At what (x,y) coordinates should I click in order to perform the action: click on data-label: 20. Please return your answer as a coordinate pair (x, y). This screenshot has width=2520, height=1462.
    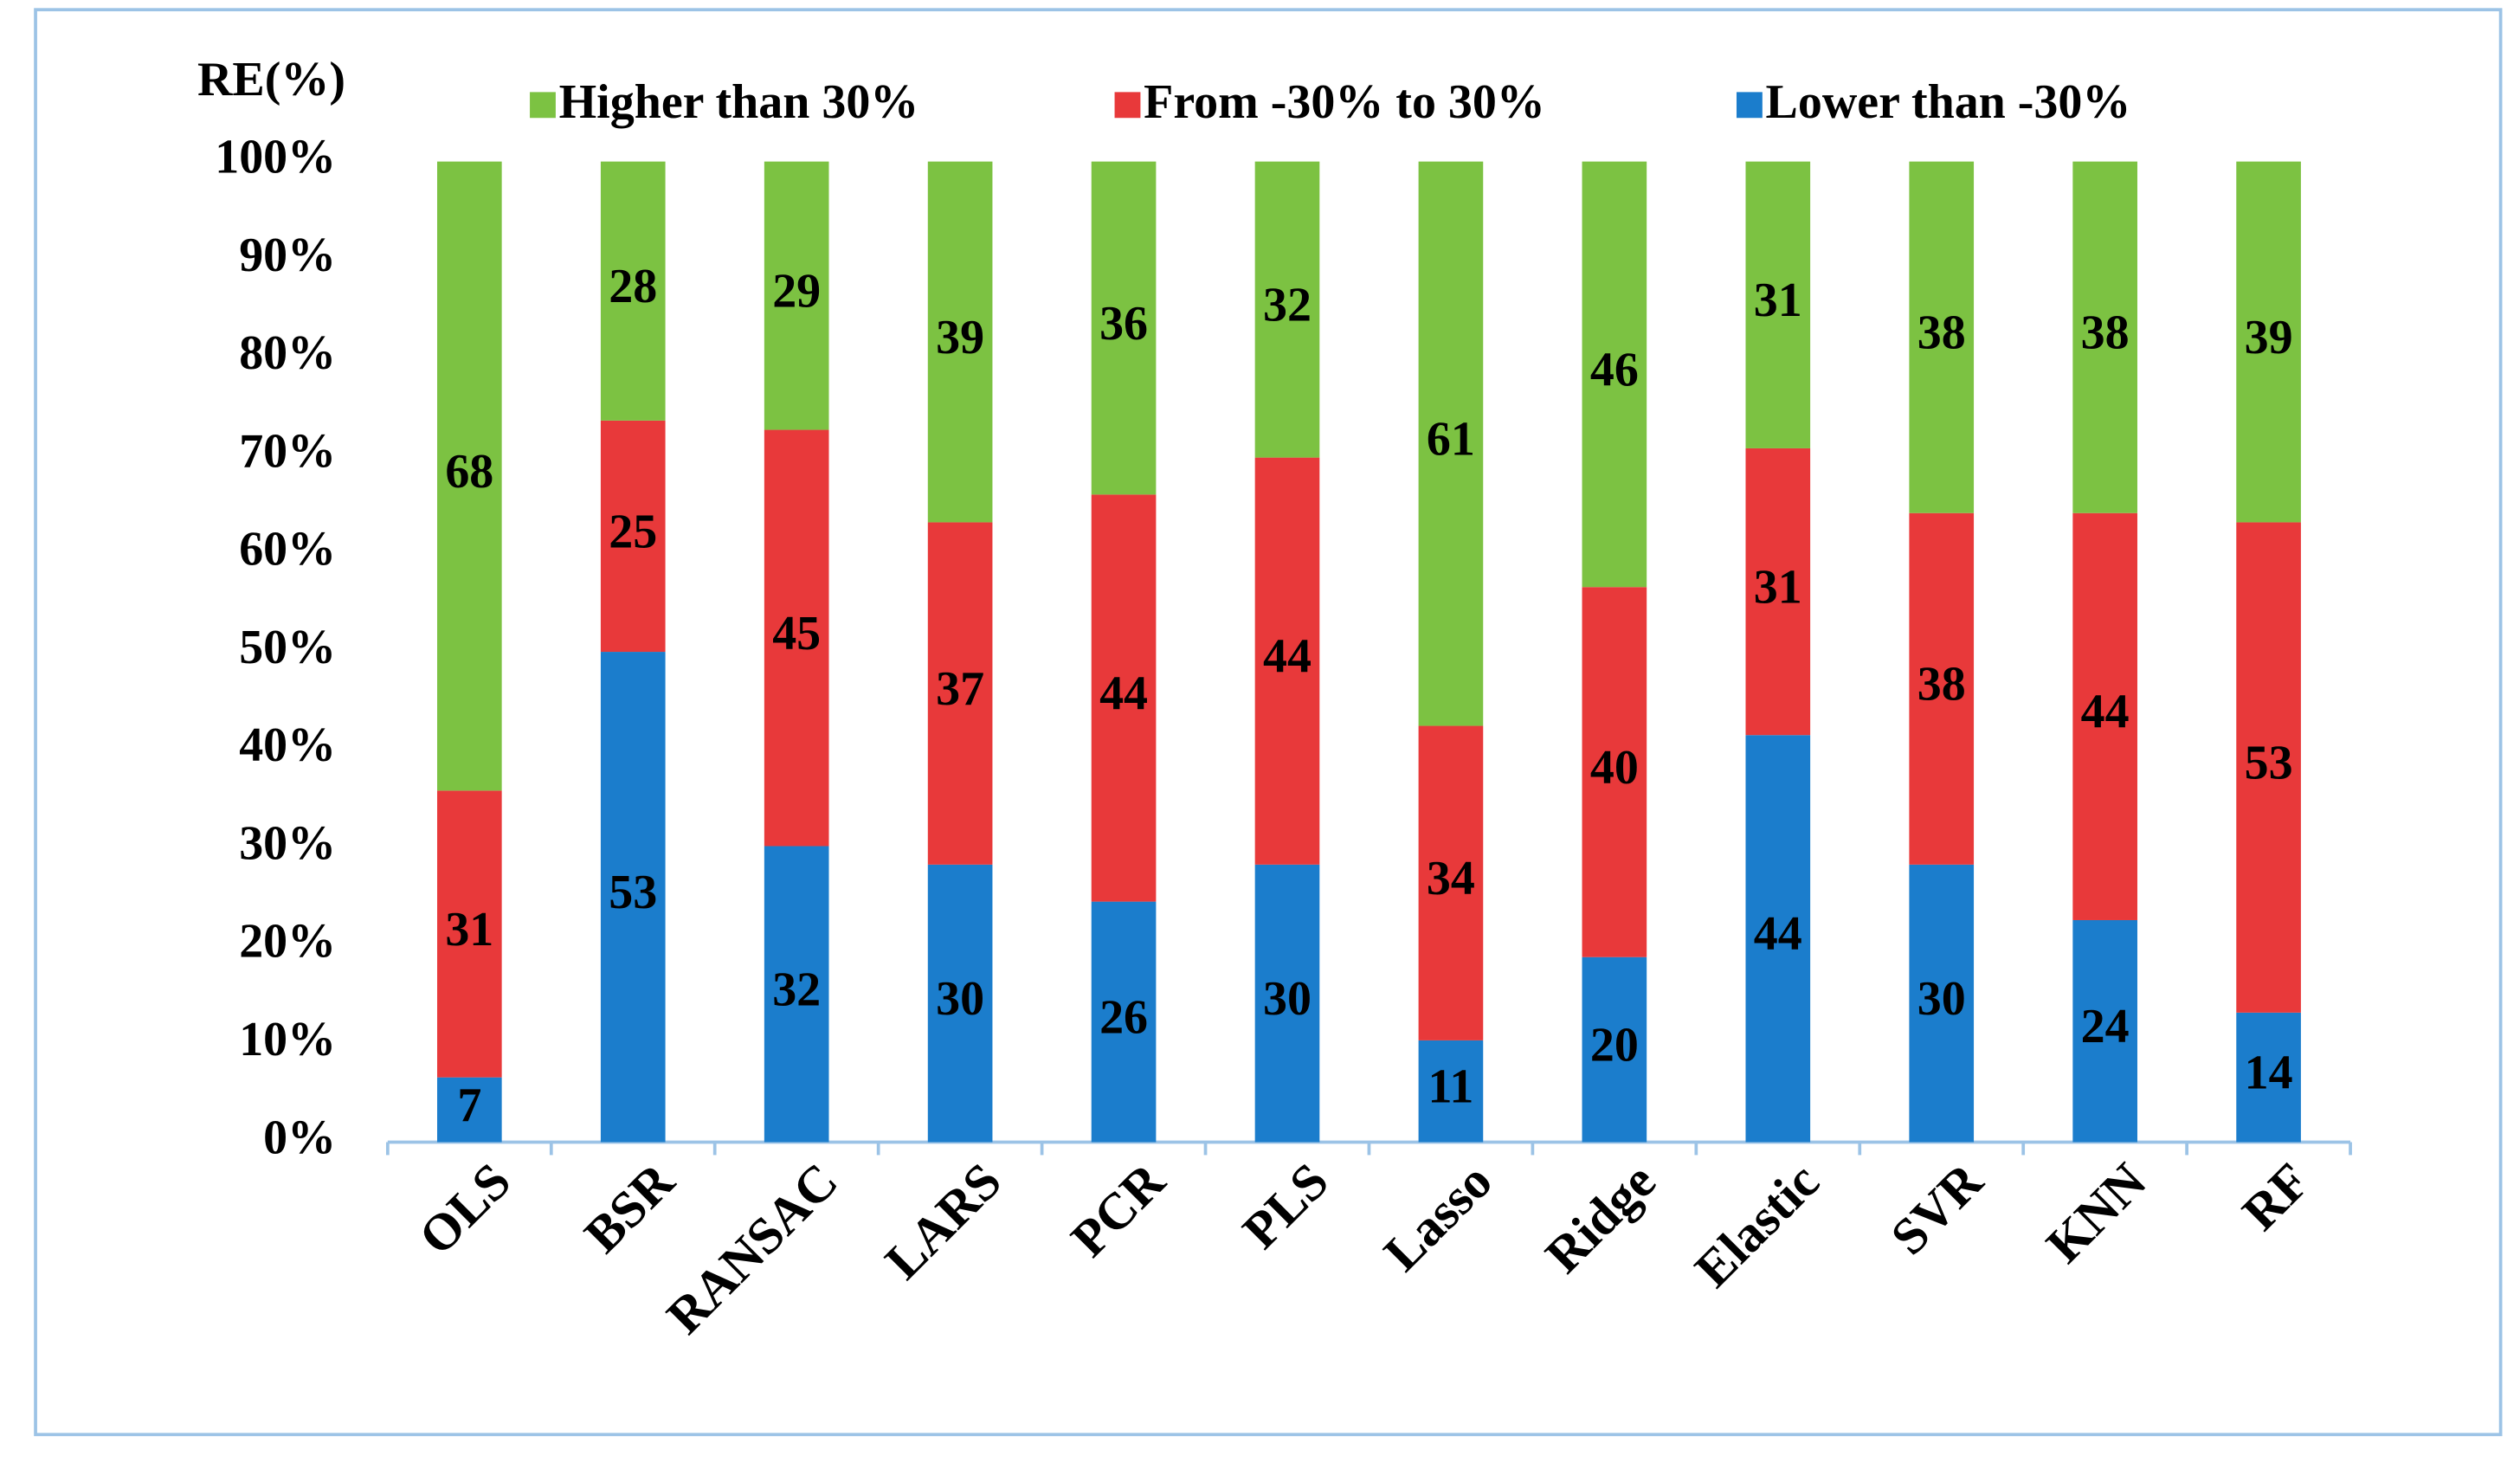
    Looking at the image, I should click on (1614, 1045).